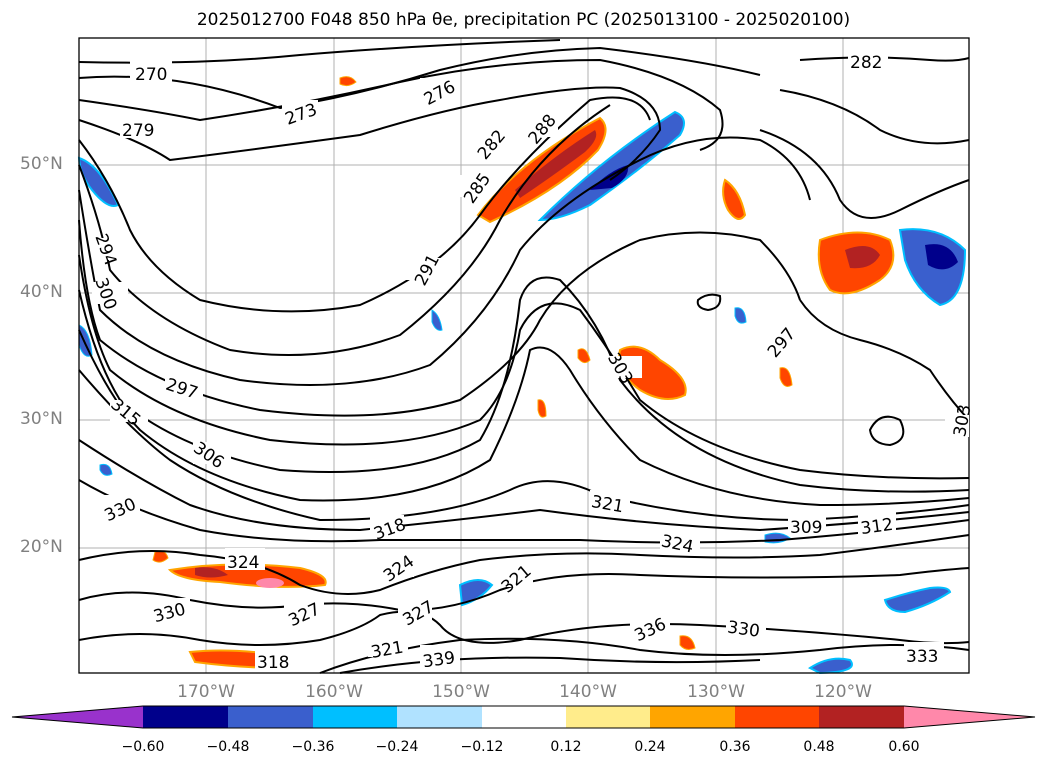  I want to click on lon-label: 140°W, so click(588, 692).